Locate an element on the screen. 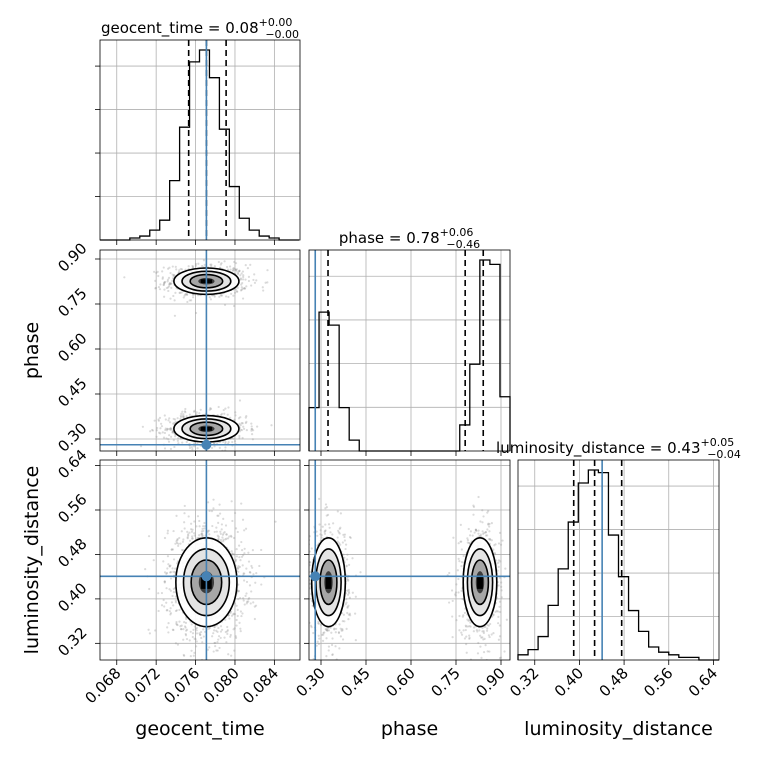 The width and height of the screenshot is (760, 760). x-tick-label: 0.90 is located at coordinates (490, 682).